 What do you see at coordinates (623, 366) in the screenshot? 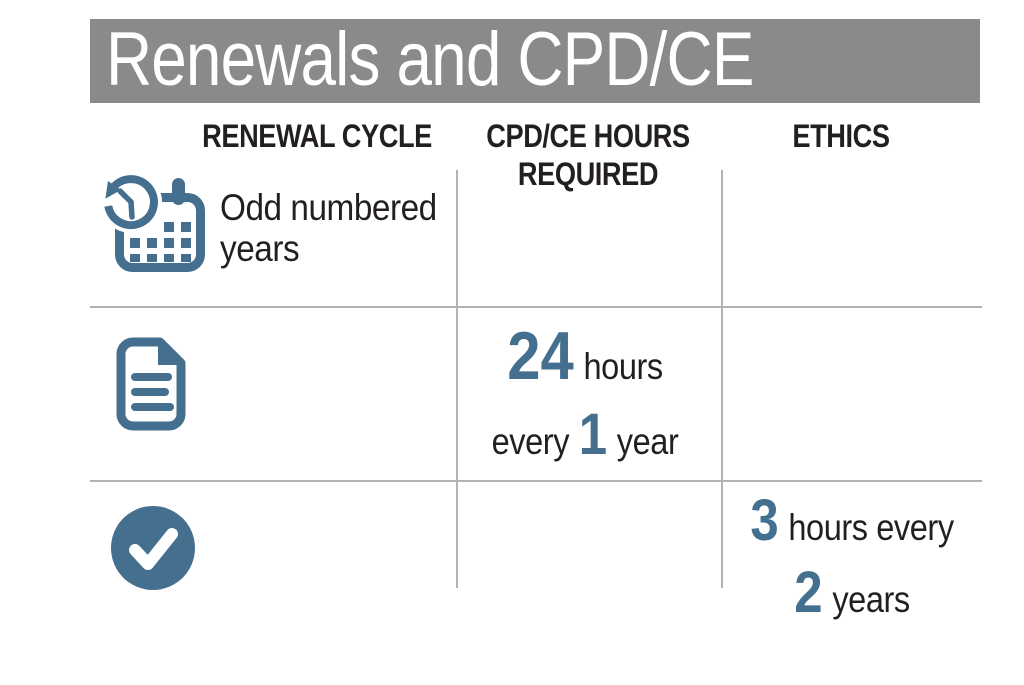
I see `cpd-hours-unit: hours` at bounding box center [623, 366].